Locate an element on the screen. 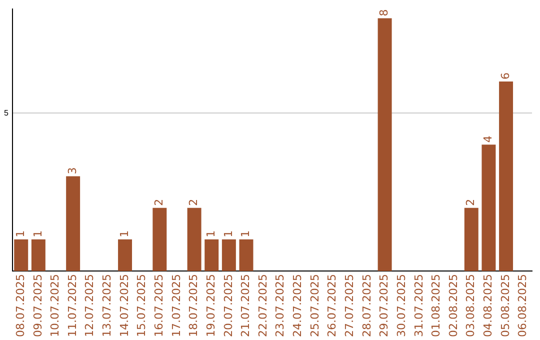  x-tick-label: 11.07.2025 is located at coordinates (72, 306).